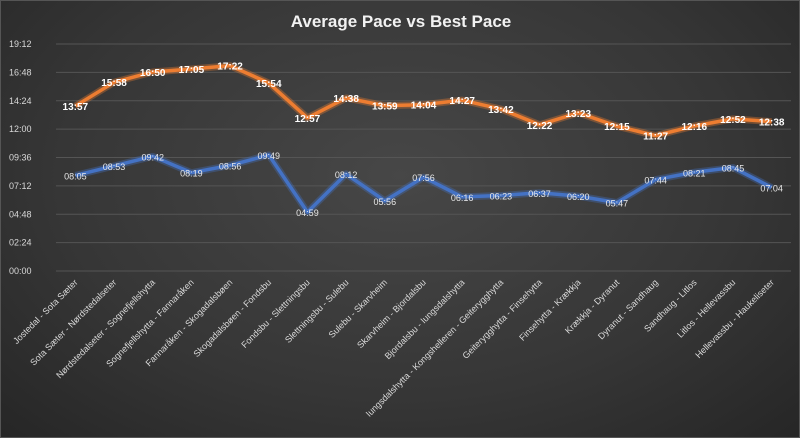  I want to click on x-category-label: Jostedal - Sota Sæter, so click(45, 311).